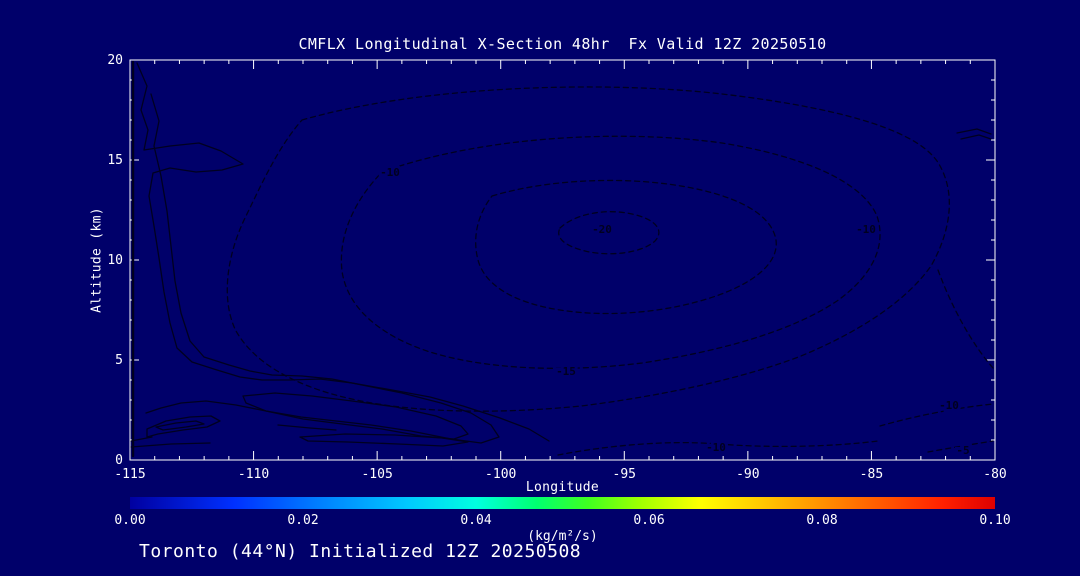 Image resolution: width=1080 pixels, height=576 pixels. I want to click on x-axis-title: Longitude, so click(562, 487).